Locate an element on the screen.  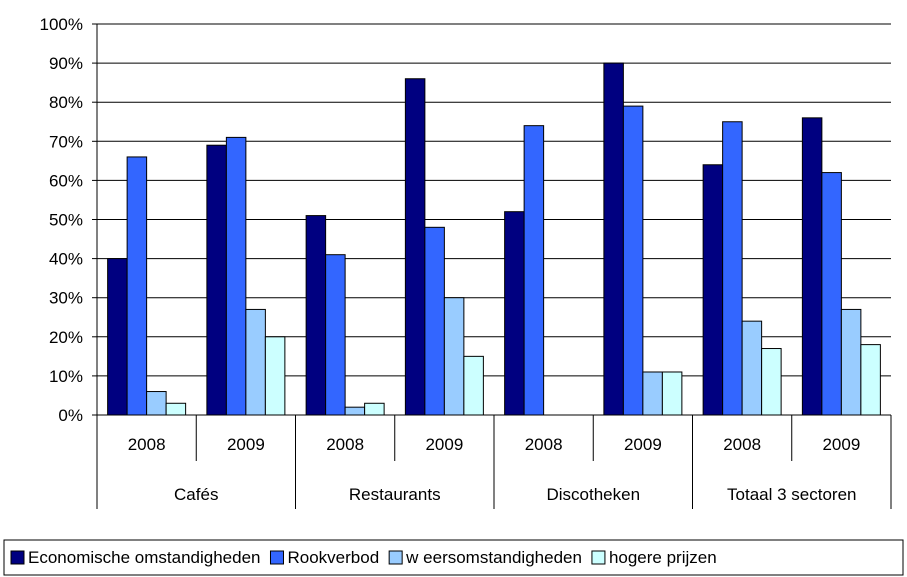
y-tick-label: 30% is located at coordinates (66, 298).